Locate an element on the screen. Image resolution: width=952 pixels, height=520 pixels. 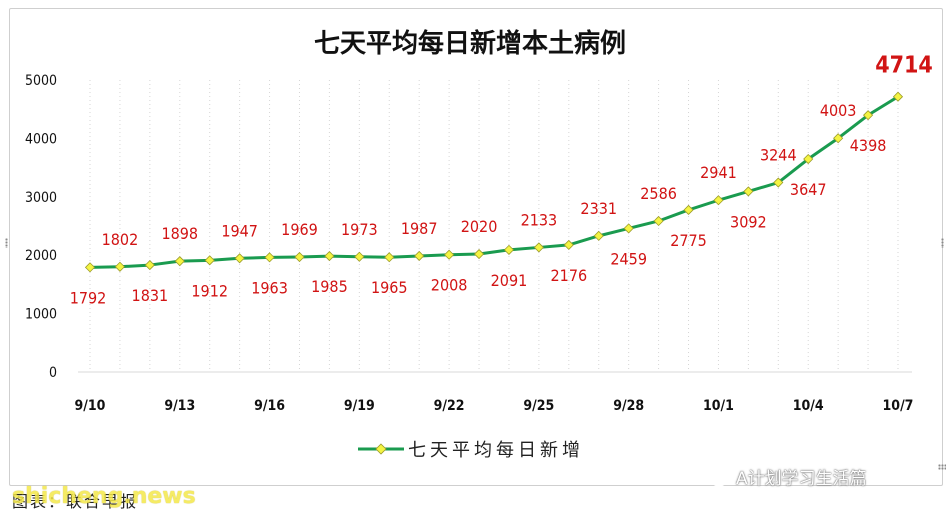
data-label: 4398 is located at coordinates (868, 145).